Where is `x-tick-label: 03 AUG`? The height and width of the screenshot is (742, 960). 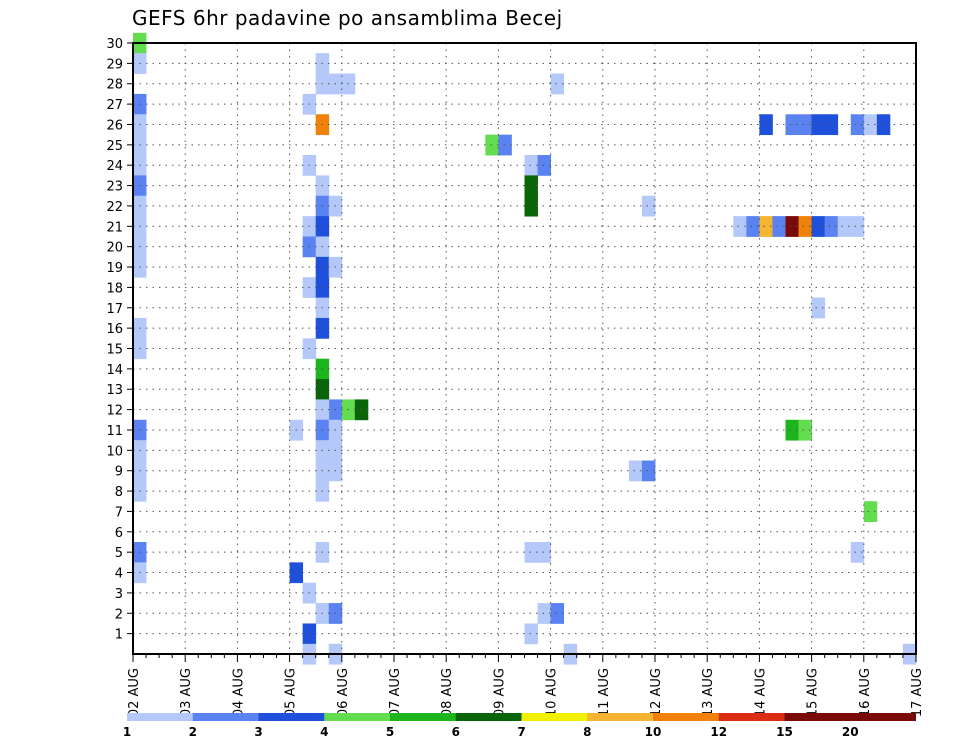 x-tick-label: 03 AUG is located at coordinates (186, 692).